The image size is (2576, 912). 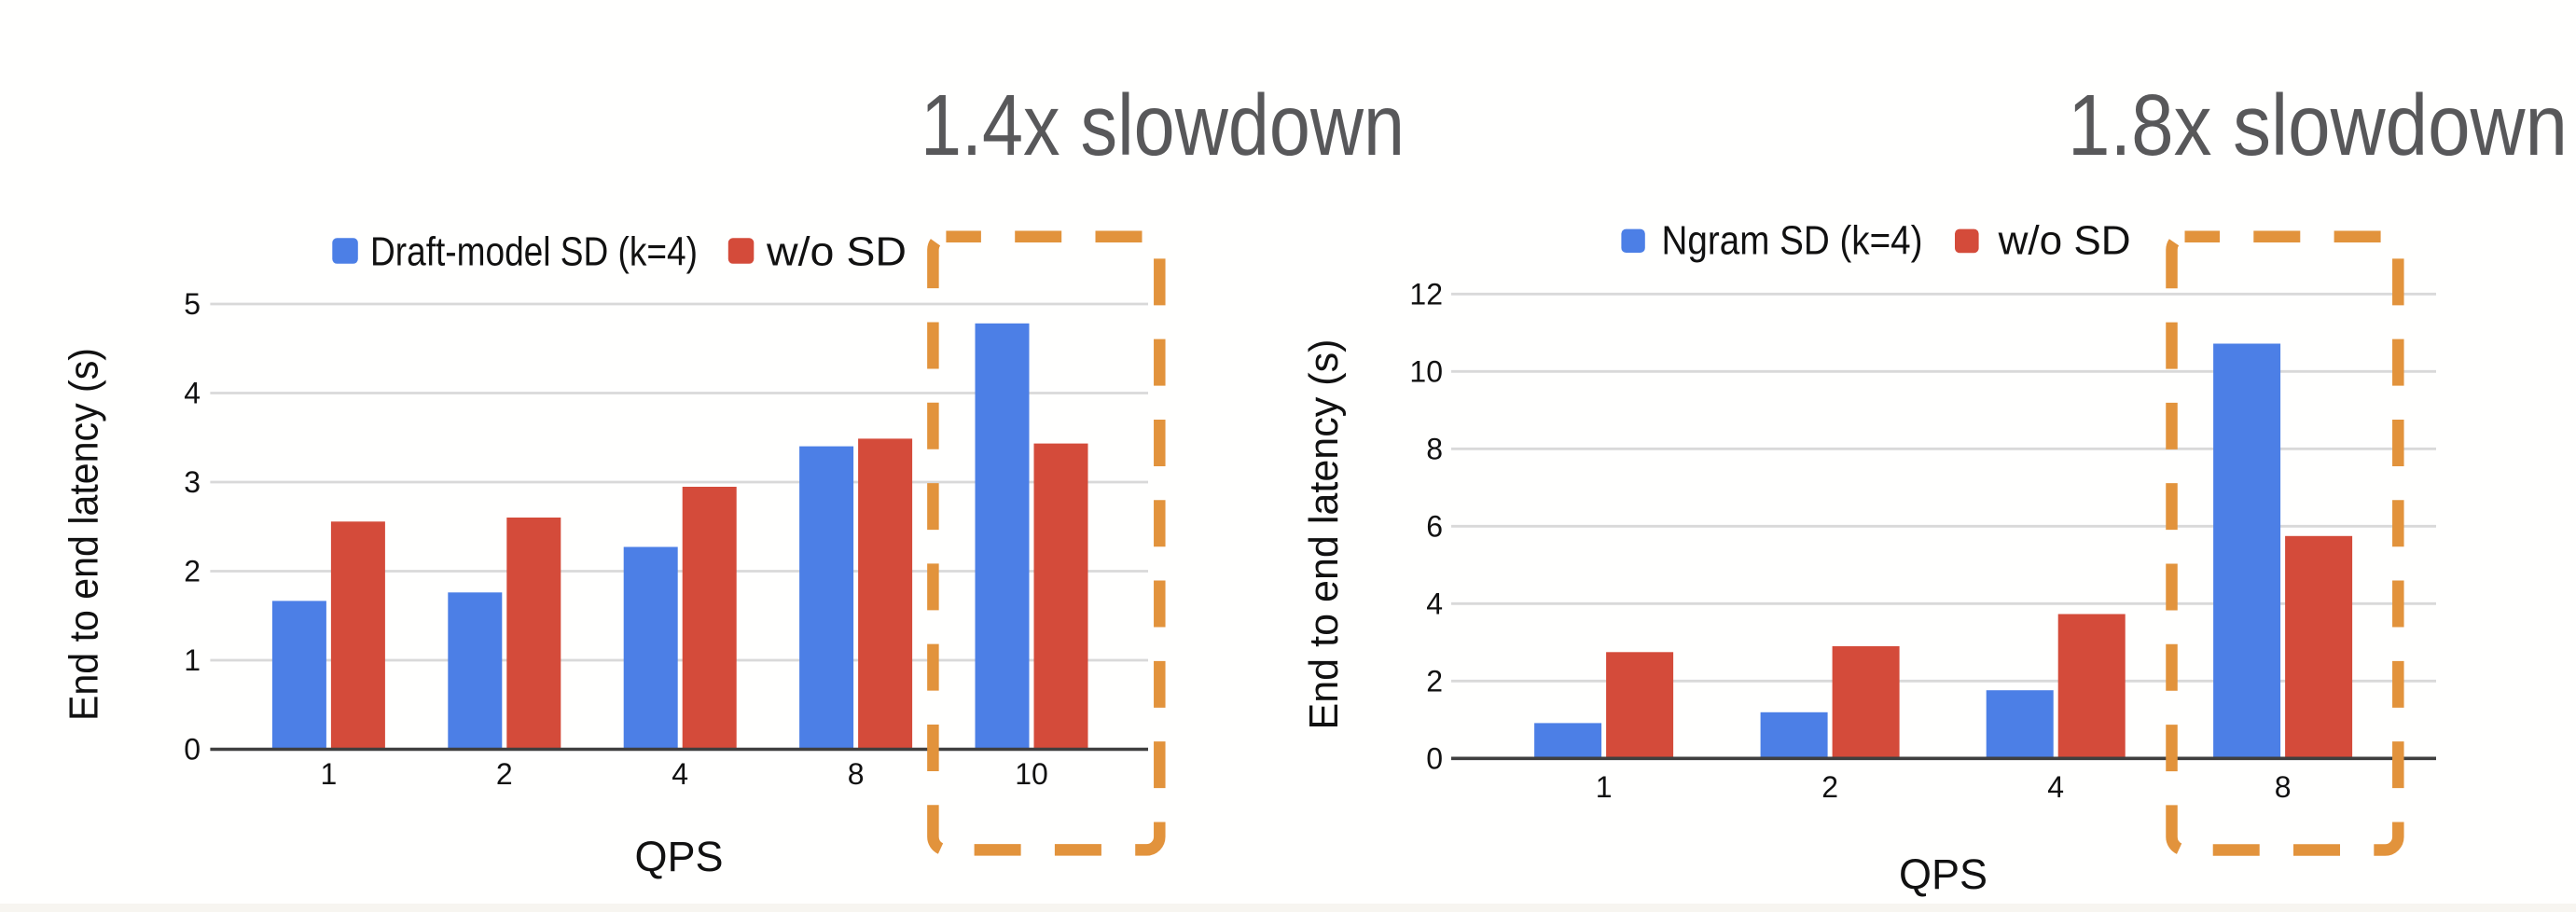 I want to click on svg-text: 3, so click(x=192, y=482).